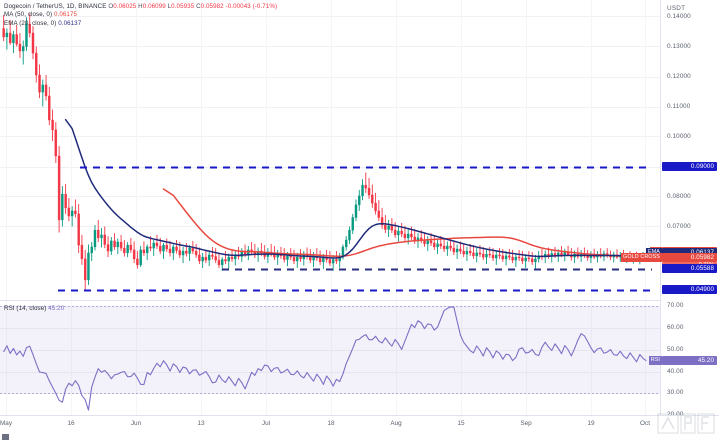 The width and height of the screenshot is (719, 443). I want to click on ohlc-close-label: C, so click(198, 6).